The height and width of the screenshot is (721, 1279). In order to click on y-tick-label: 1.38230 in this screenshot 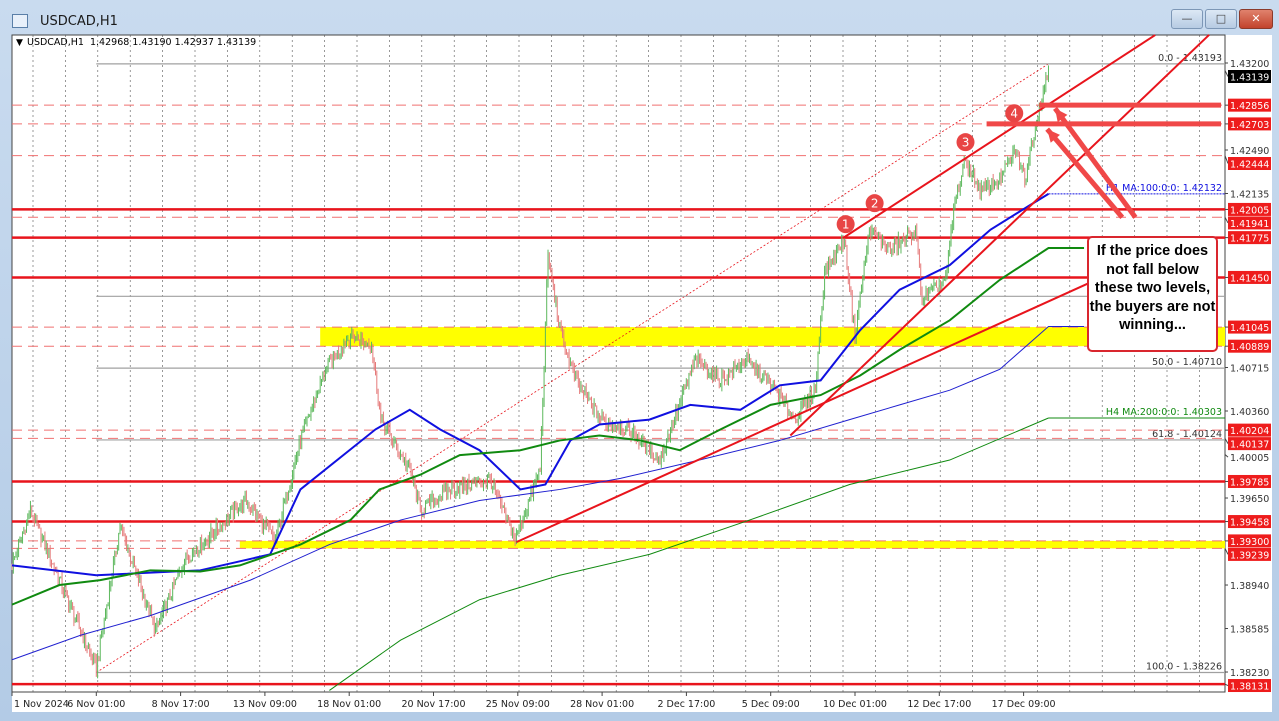, I will do `click(1249, 673)`.